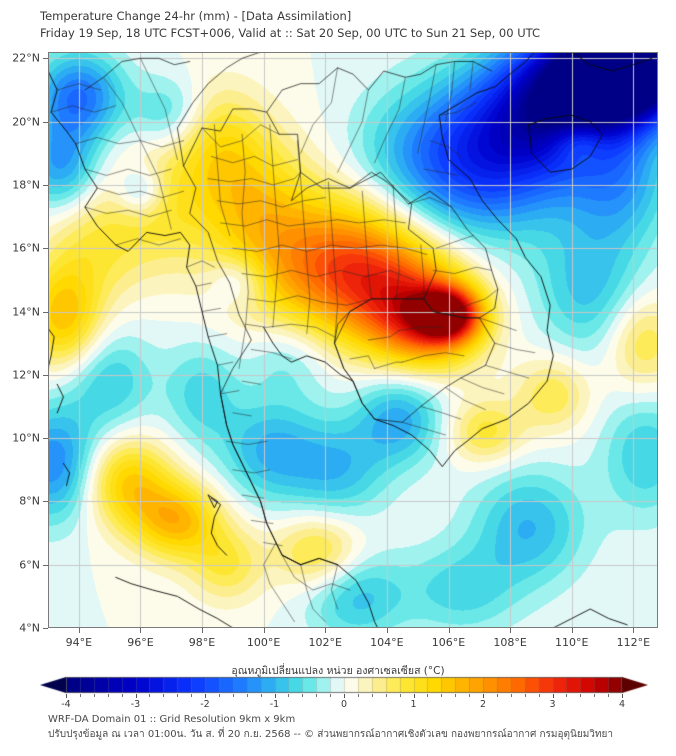 This screenshot has height=756, width=676. I want to click on lat-tickmark, so click(45, 628).